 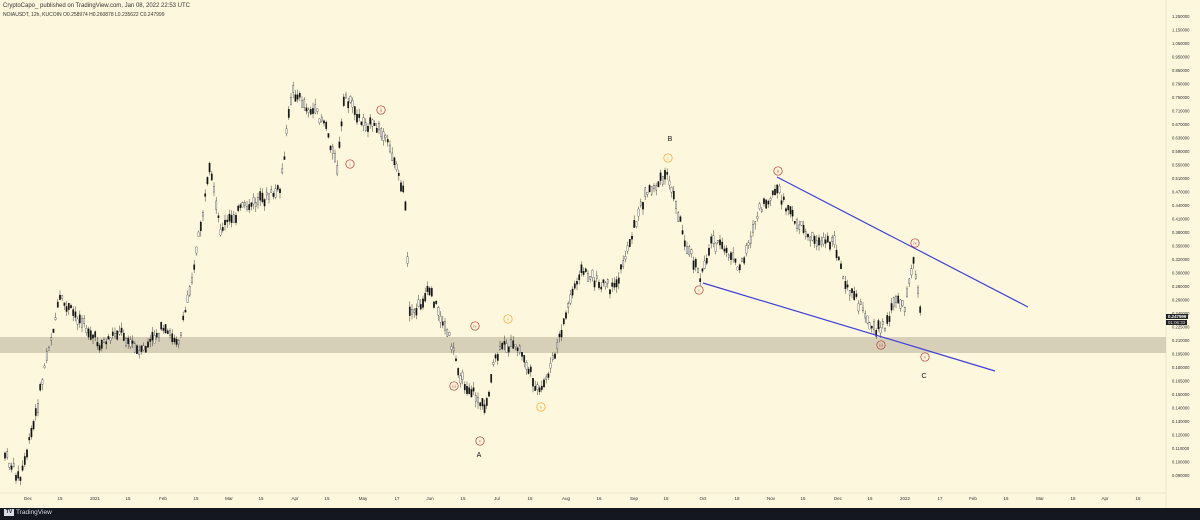 I want to click on wave-label-iii-2-circle, so click(x=881, y=345).